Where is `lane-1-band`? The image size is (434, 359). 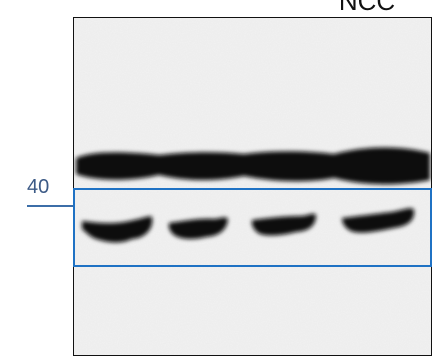 lane-1-band is located at coordinates (117, 229).